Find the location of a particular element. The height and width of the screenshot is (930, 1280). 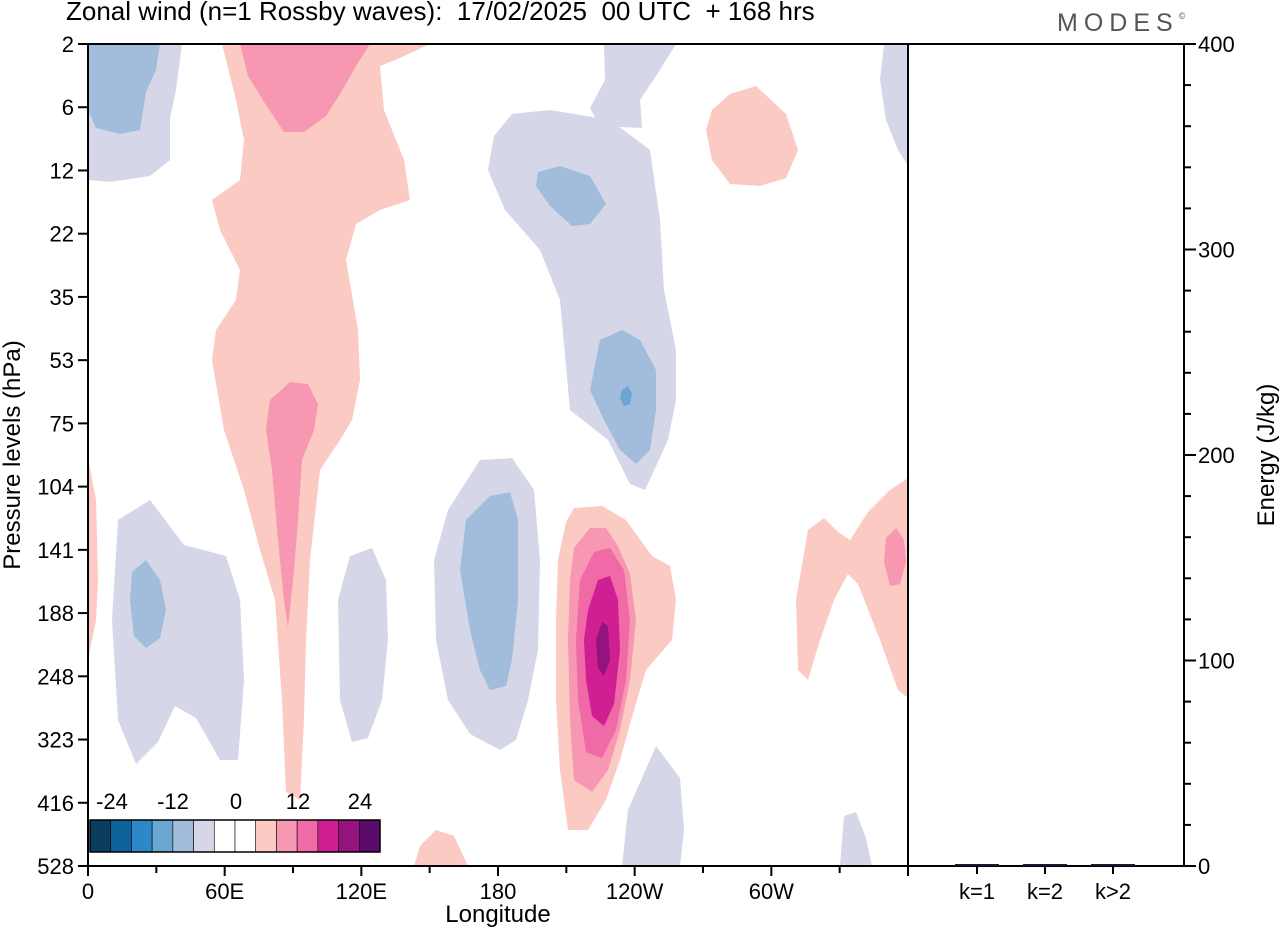

y-axis-ticks: 2 6 12 22 35 53 75 104 141 188 248 323 416 528 is located at coordinates (62, 455).